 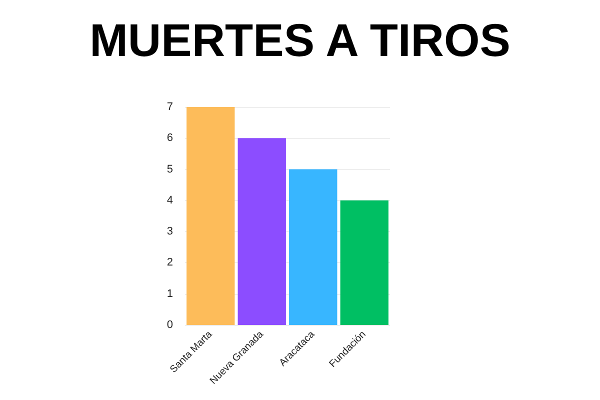 What do you see at coordinates (169, 107) in the screenshot?
I see `y-tick-label: 7` at bounding box center [169, 107].